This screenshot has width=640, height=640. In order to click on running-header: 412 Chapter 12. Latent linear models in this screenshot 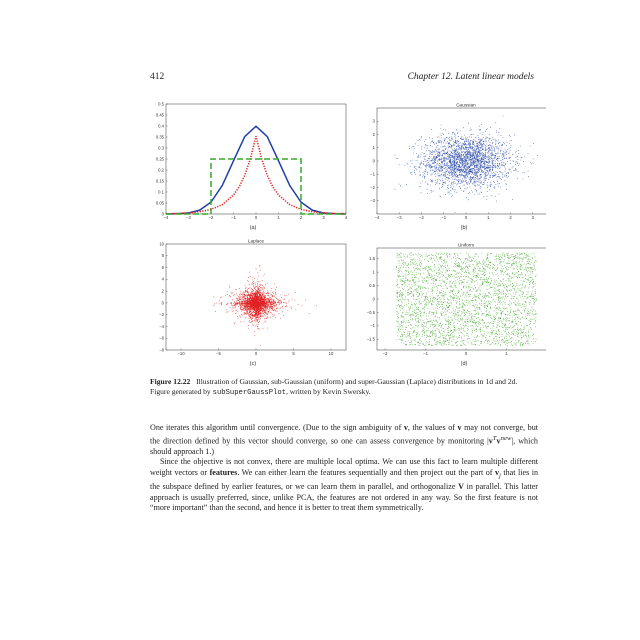, I will do `click(342, 79)`.